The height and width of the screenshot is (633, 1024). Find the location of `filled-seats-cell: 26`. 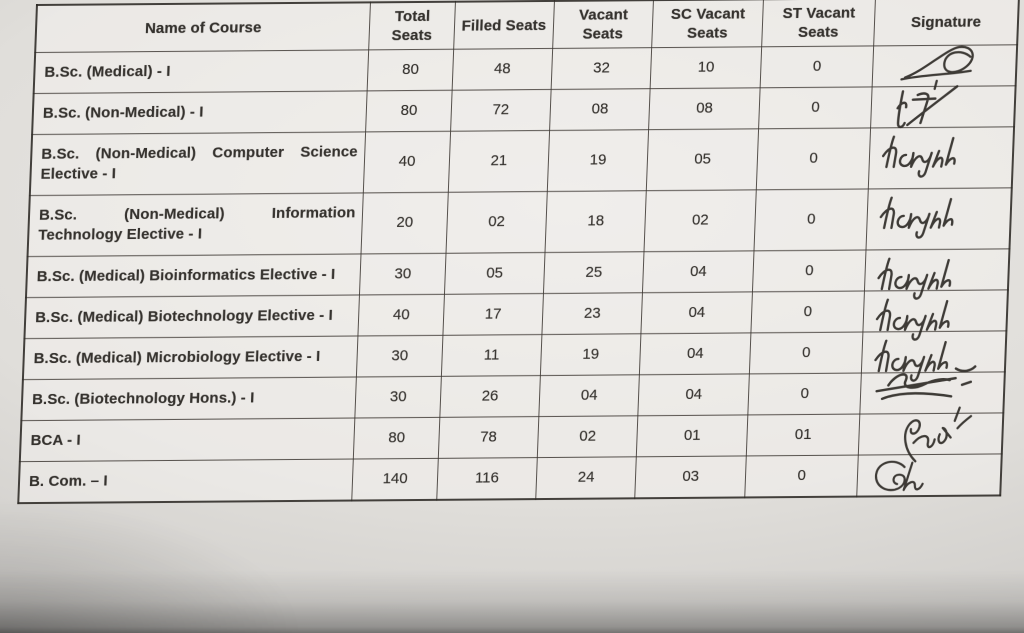

filled-seats-cell: 26 is located at coordinates (490, 396).